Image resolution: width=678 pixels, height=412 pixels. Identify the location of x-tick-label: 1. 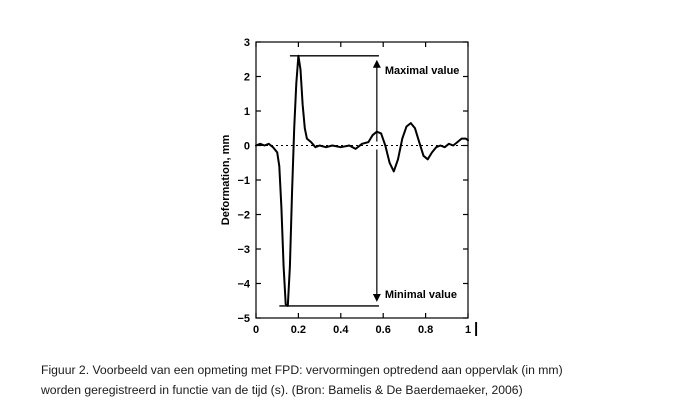
(468, 330).